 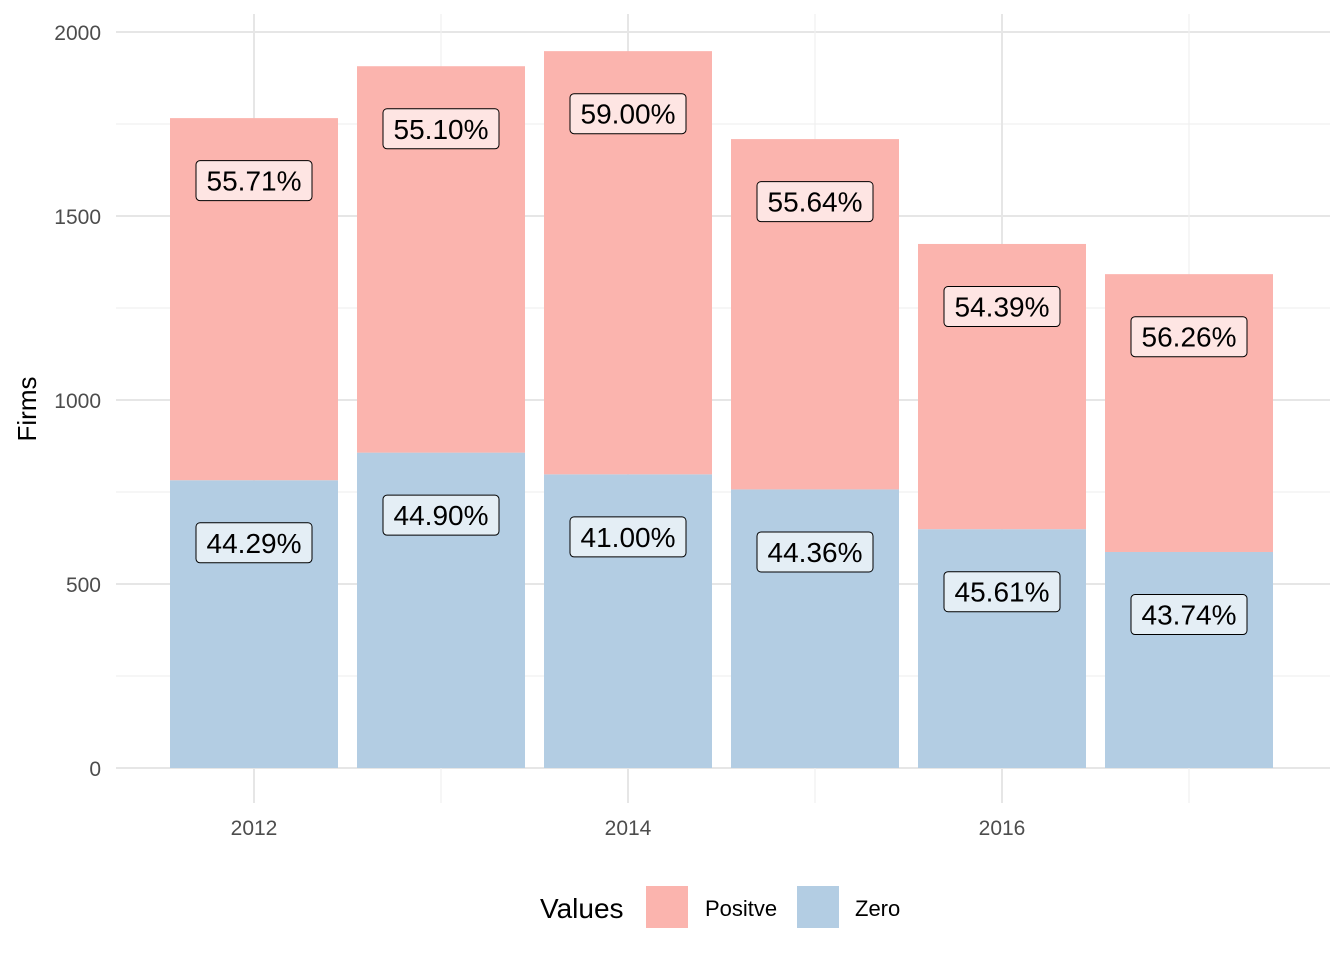 I want to click on legend-swatch-zero, so click(x=818, y=907).